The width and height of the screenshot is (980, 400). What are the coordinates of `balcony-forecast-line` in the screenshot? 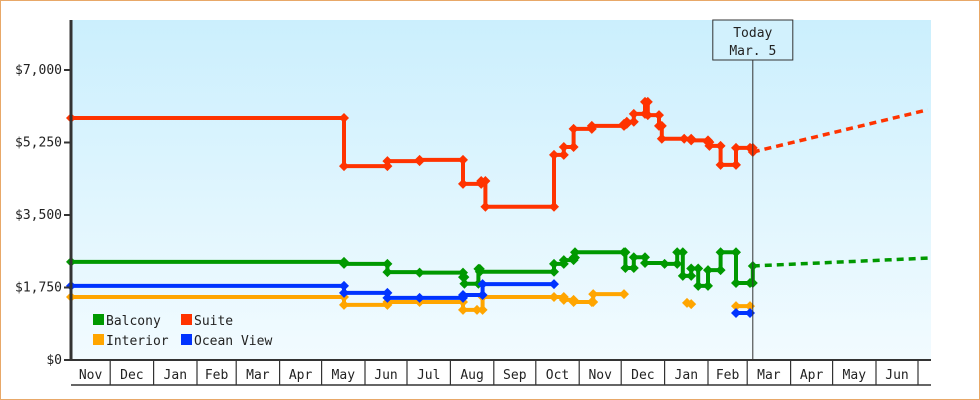 It's located at (840, 262).